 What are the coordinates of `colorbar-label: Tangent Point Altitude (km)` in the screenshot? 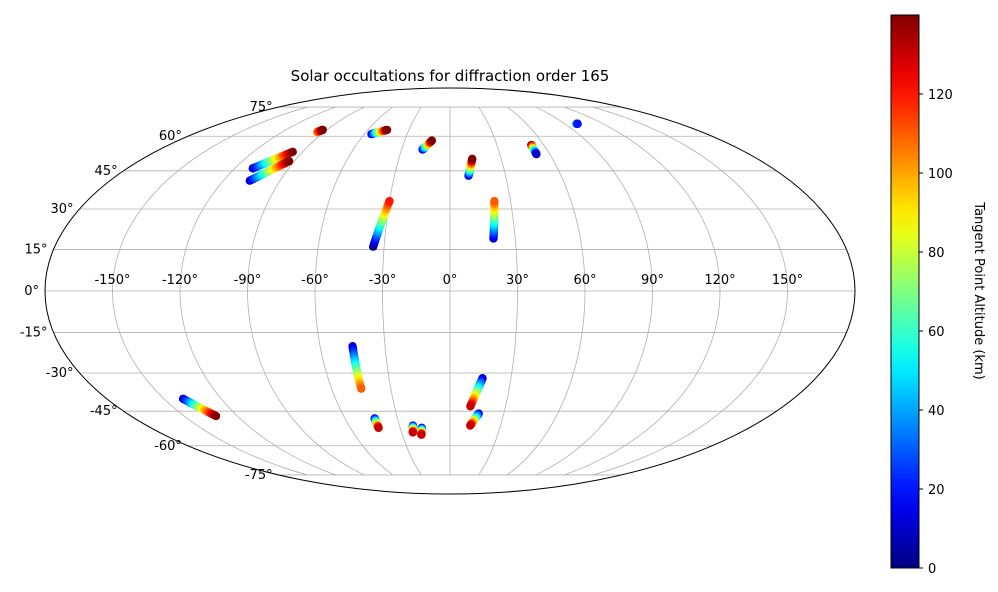 It's located at (978, 290).